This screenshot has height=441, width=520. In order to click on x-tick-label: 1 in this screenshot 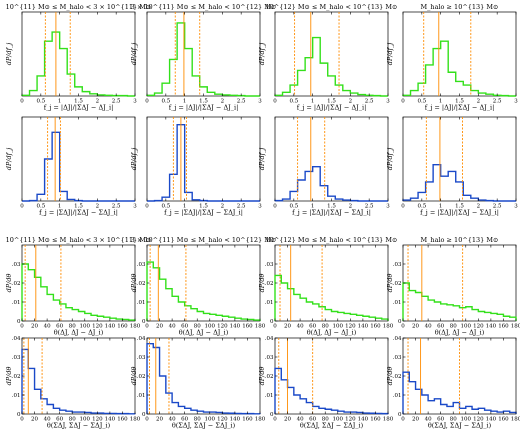, I will do `click(60, 102)`.